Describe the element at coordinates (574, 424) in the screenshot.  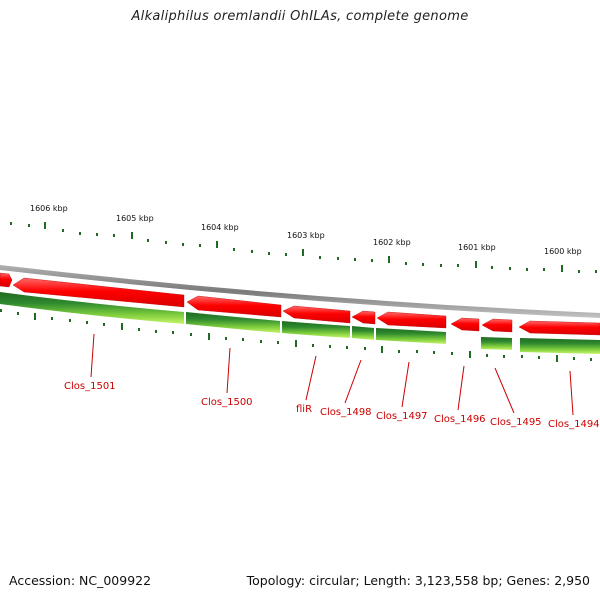
I see `gene-label: Clos_1494` at that location.